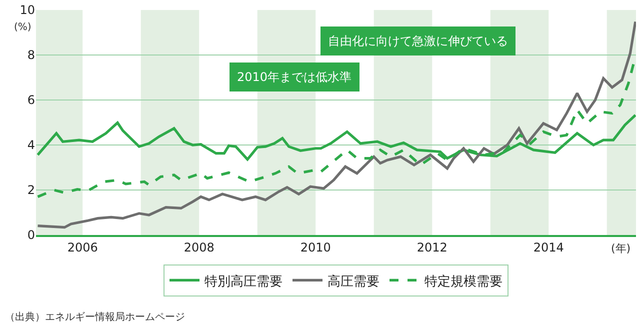  Describe the element at coordinates (31, 100) in the screenshot. I see `y-tick-label: 6` at that location.